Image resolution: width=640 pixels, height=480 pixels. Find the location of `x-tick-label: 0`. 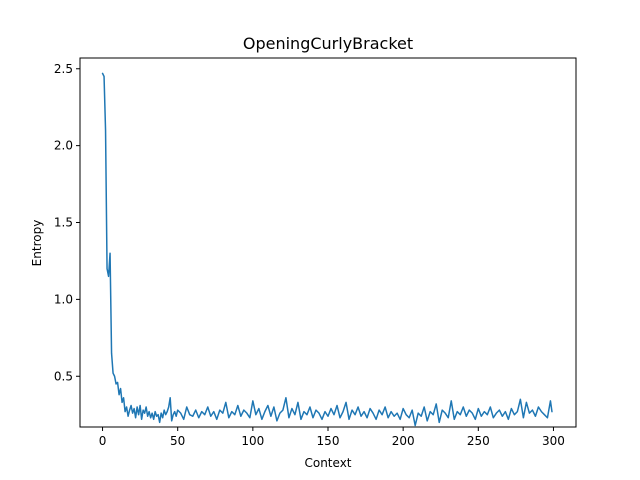

x-tick-label: 0 is located at coordinates (103, 441).